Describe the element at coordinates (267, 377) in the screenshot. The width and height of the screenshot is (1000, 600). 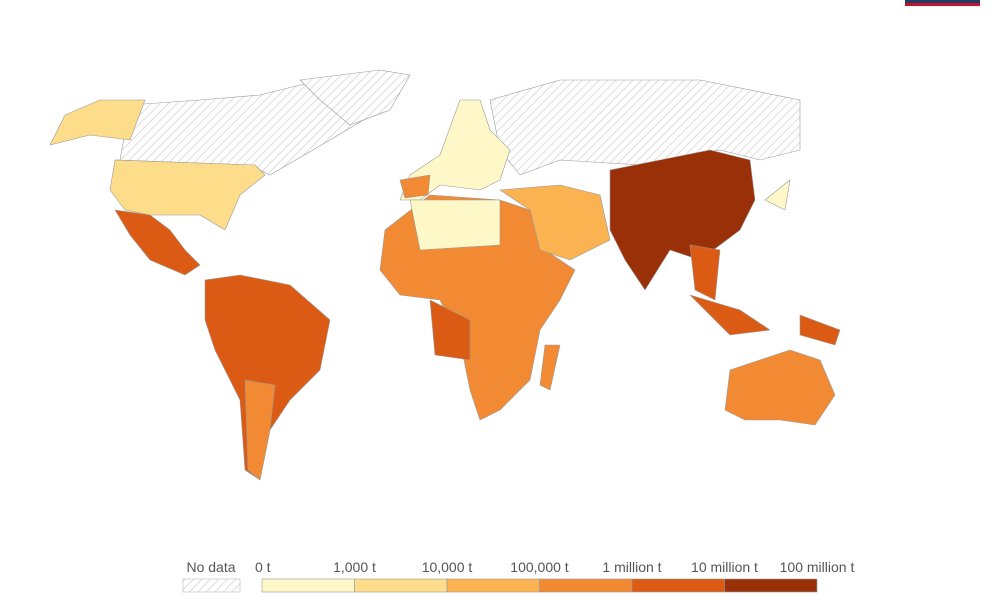
I see `south-america` at that location.